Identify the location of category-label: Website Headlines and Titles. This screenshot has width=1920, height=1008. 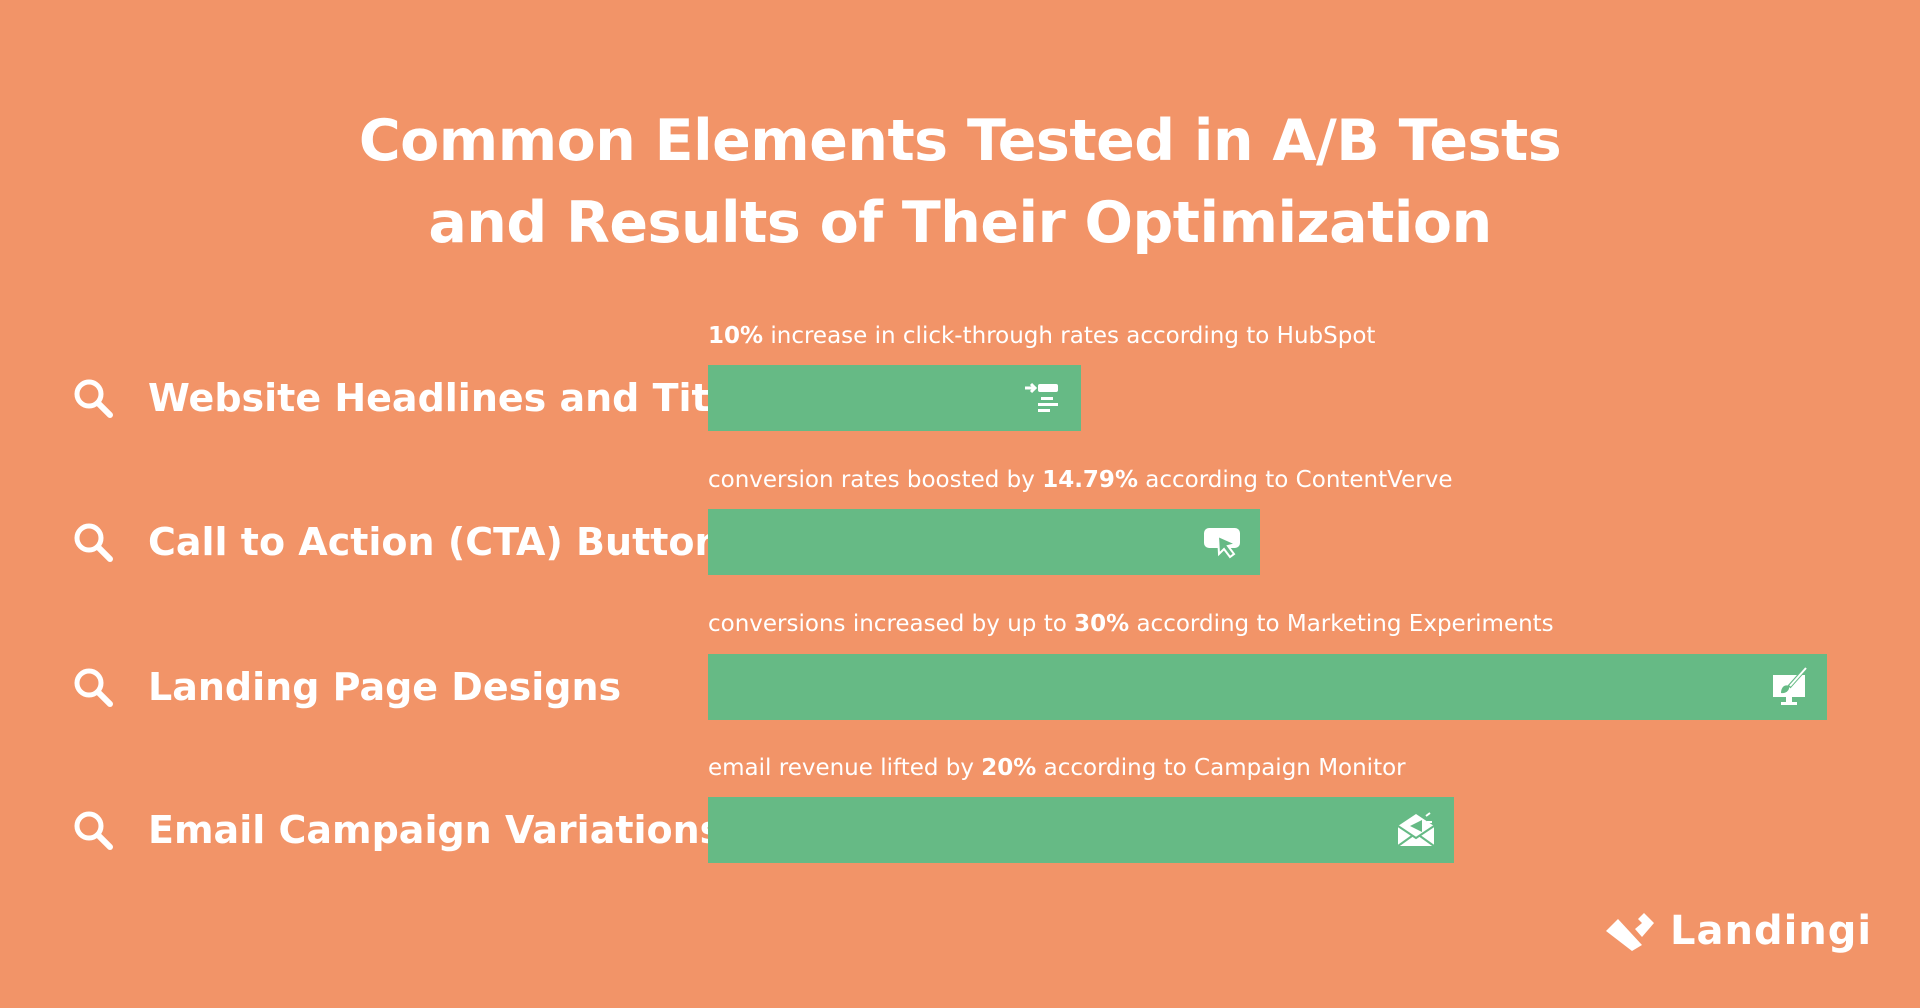
(460, 398).